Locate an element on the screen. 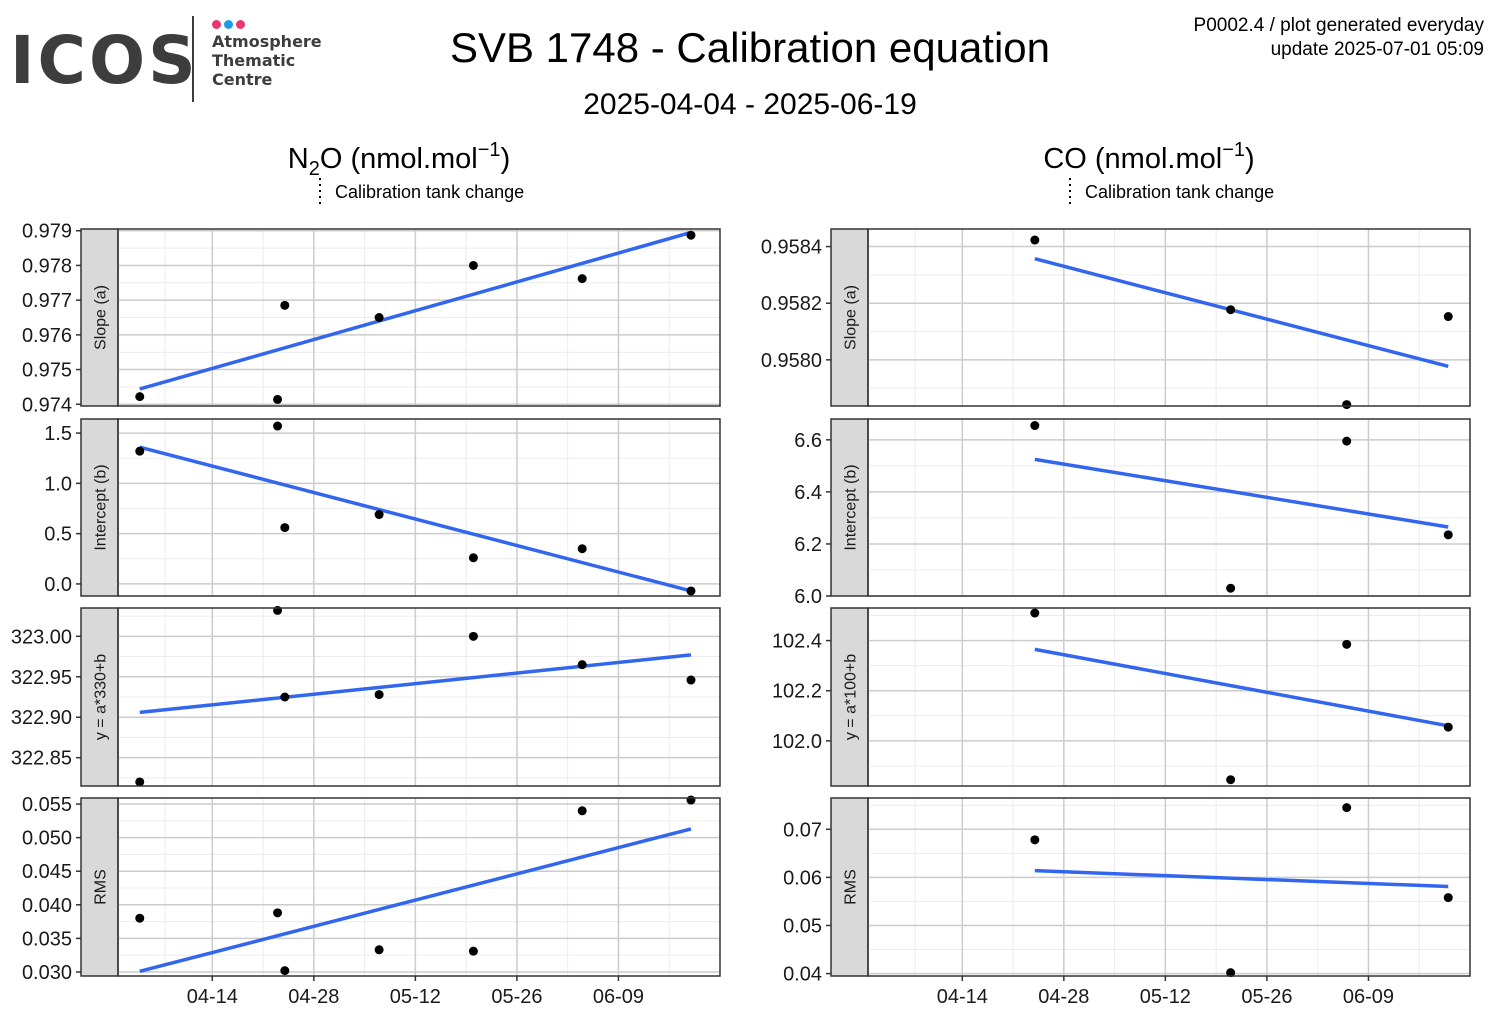 This screenshot has width=1500, height=1020. icos-logo: ICOS Atmosphere Thematic Centre is located at coordinates (170, 60).